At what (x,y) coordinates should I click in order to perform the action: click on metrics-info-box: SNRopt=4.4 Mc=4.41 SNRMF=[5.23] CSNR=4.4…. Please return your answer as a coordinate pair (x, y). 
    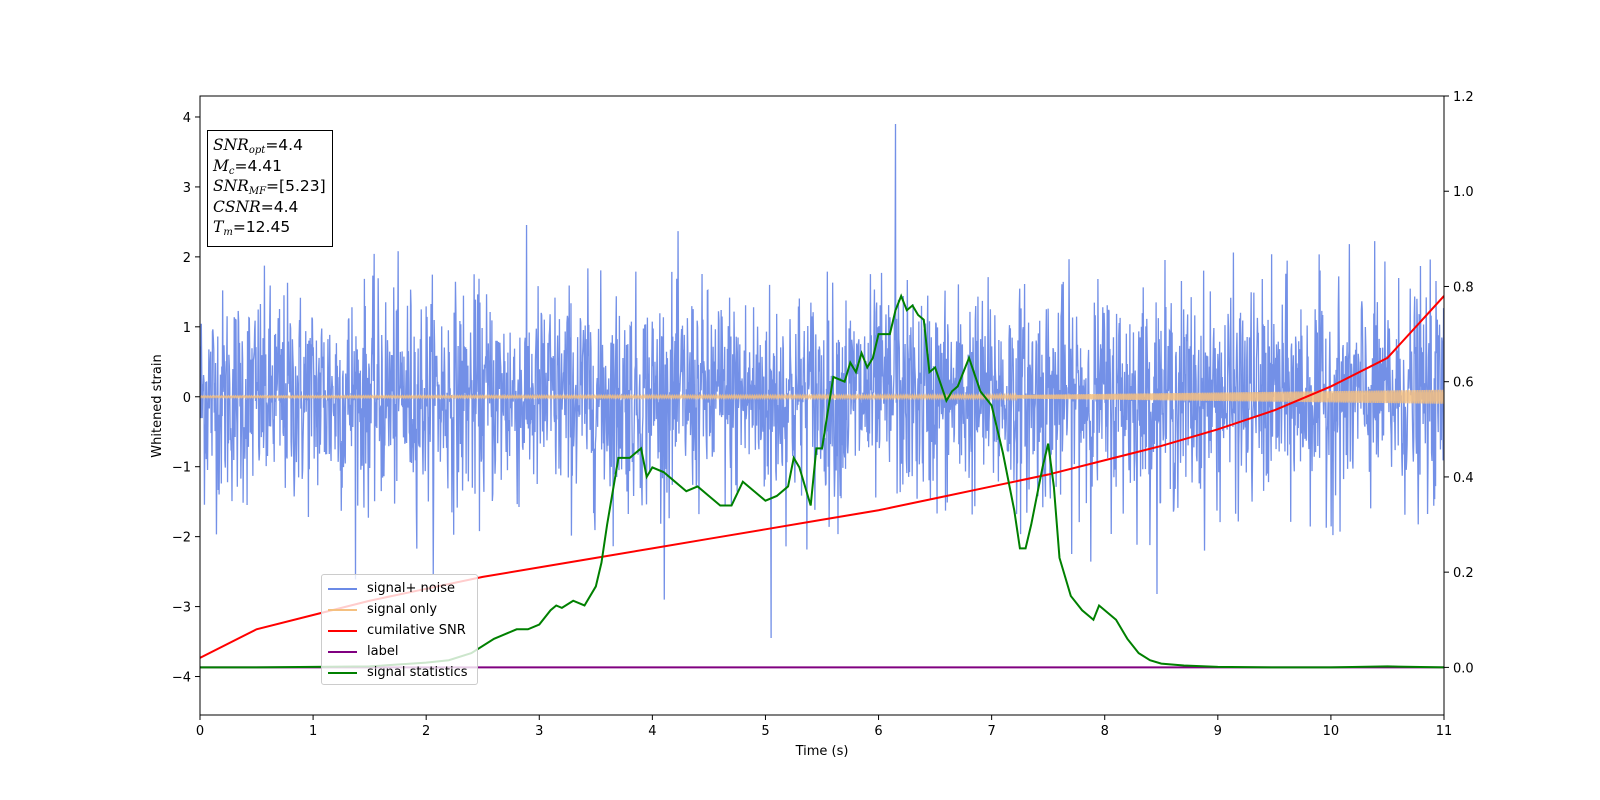
    Looking at the image, I should click on (270, 188).